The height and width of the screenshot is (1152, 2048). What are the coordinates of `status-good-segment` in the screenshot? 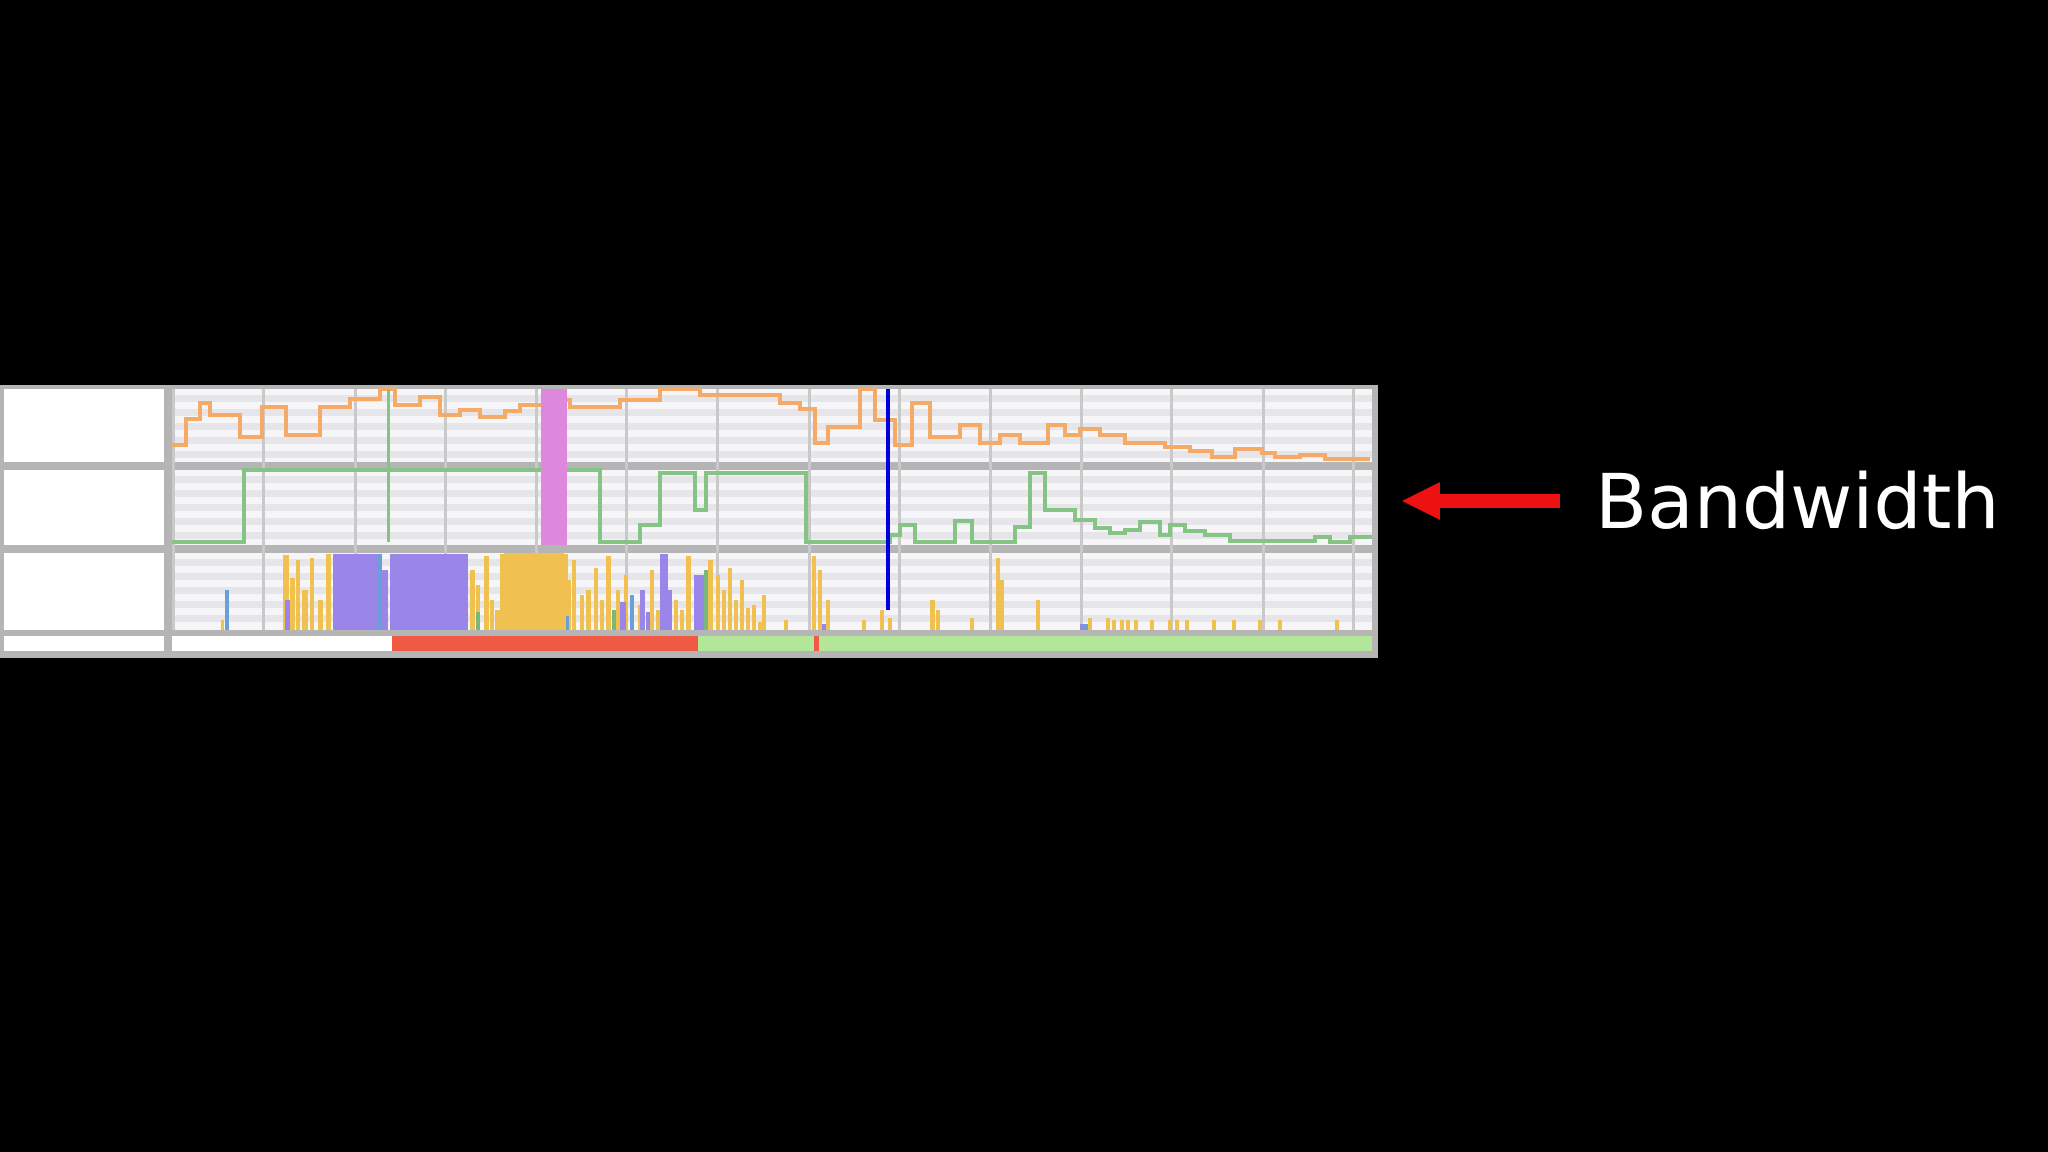 It's located at (1035, 643).